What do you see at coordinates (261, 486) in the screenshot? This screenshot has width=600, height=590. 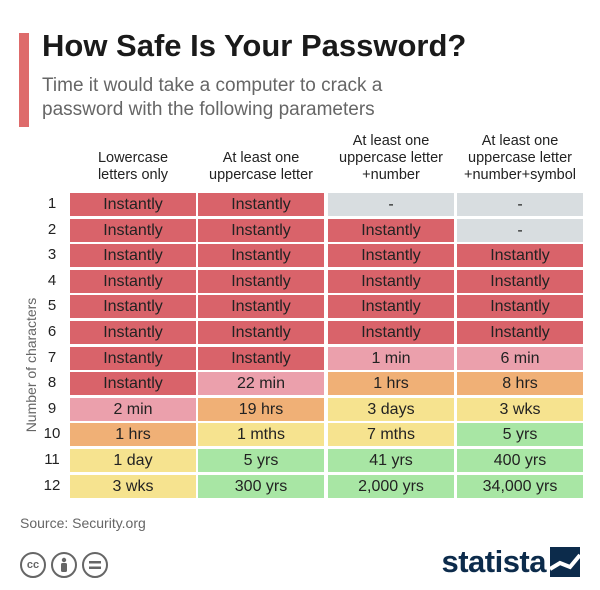 I see `table-cell: 300 yrs` at bounding box center [261, 486].